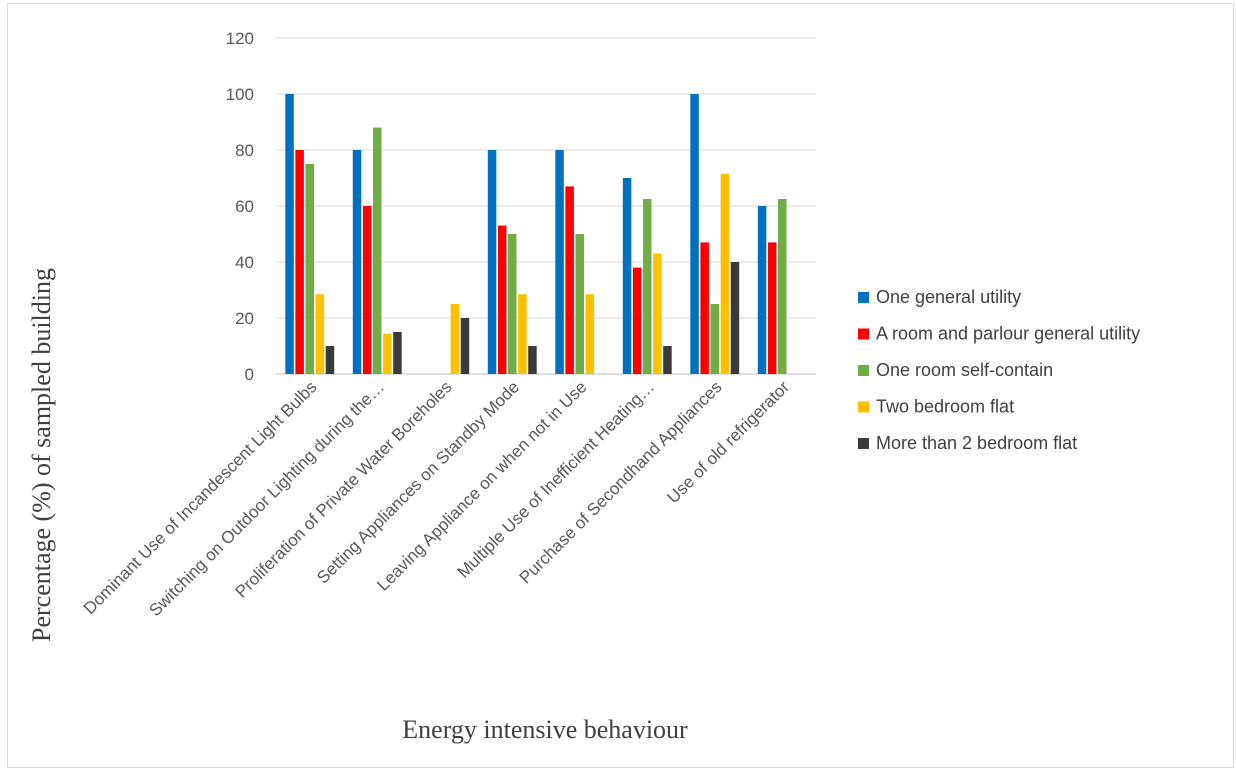  What do you see at coordinates (244, 150) in the screenshot?
I see `y-tick-label: 80` at bounding box center [244, 150].